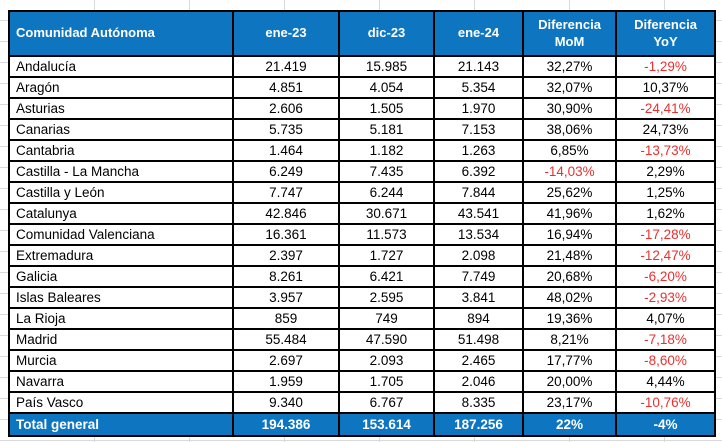  I want to click on region-name-cell: Castilla y León, so click(121, 192).